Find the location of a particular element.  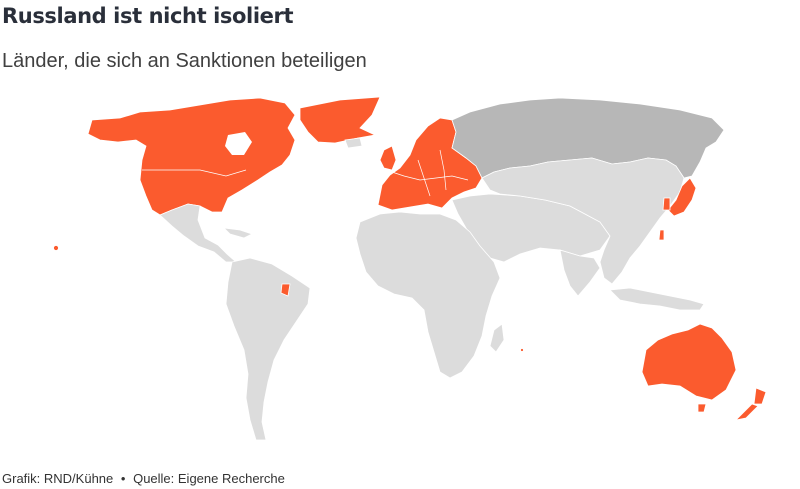

region-africa is located at coordinates (428, 295).